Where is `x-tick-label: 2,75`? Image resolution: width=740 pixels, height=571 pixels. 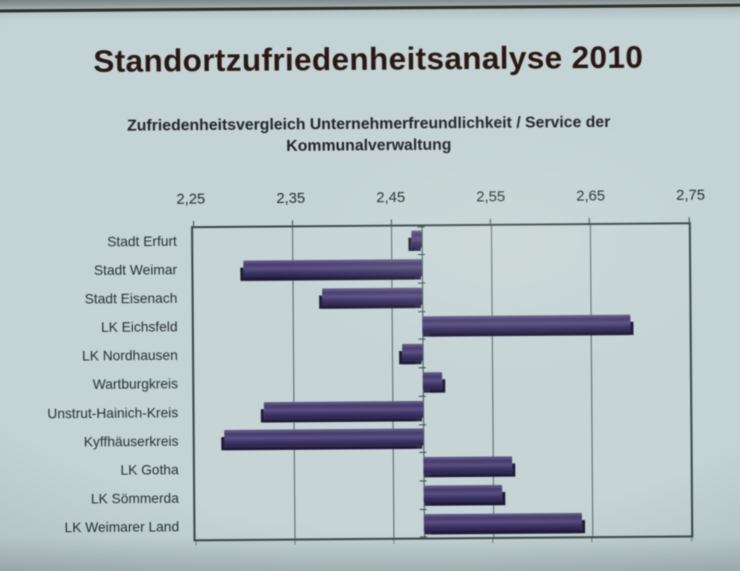
x-tick-label: 2,75 is located at coordinates (691, 196).